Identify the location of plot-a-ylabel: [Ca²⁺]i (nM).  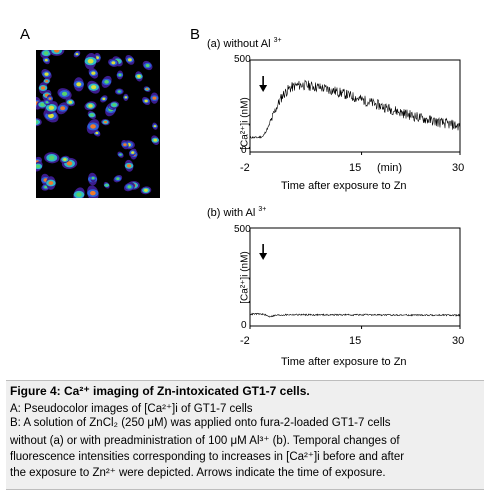
(245, 123).